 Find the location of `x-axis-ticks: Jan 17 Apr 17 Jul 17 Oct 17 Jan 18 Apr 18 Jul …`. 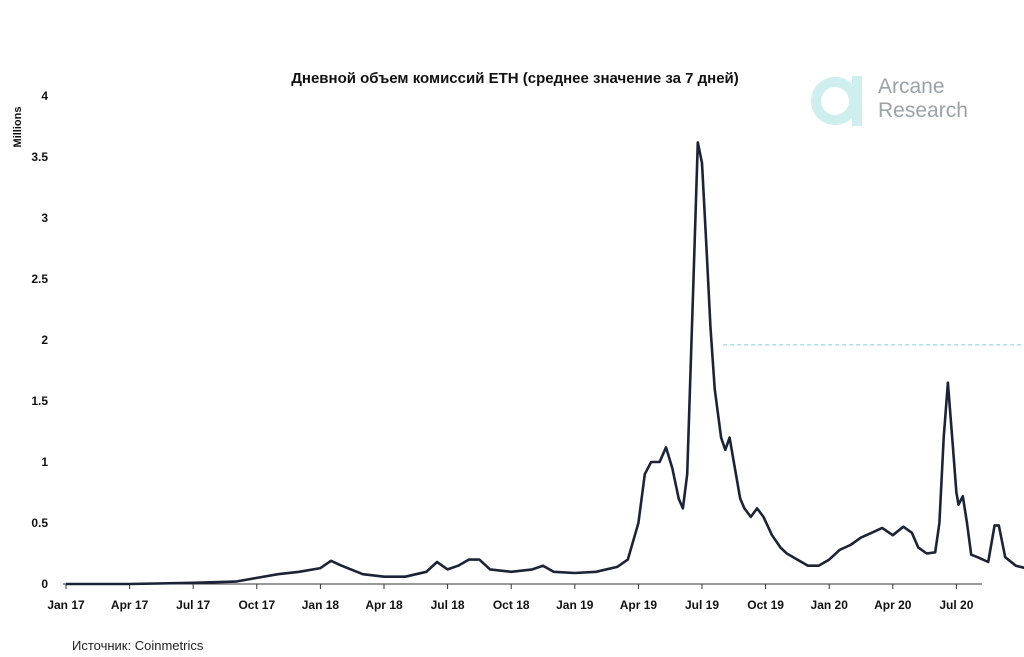

x-axis-ticks: Jan 17 Apr 17 Jul 17 Oct 17 Jan 18 Apr 18 Jul … is located at coordinates (510, 598).